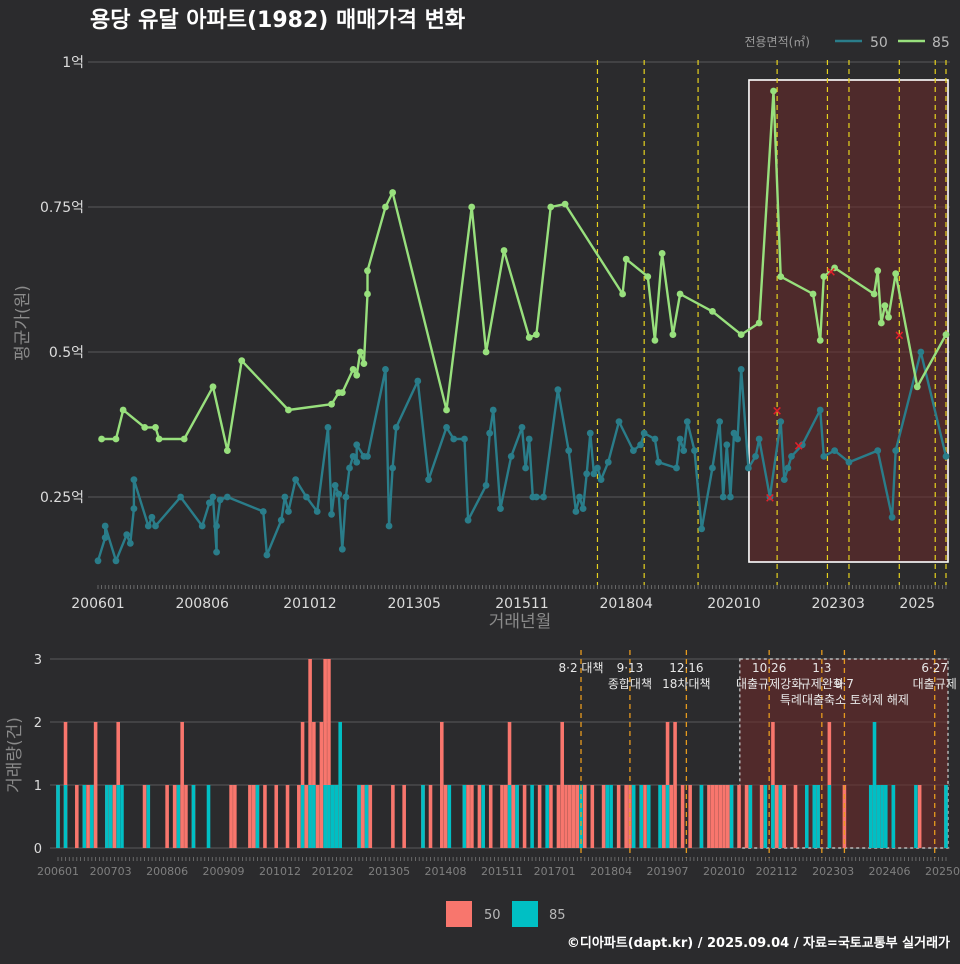 The width and height of the screenshot is (960, 964). I want to click on volume-x-tick-label: 202303, so click(833, 871).